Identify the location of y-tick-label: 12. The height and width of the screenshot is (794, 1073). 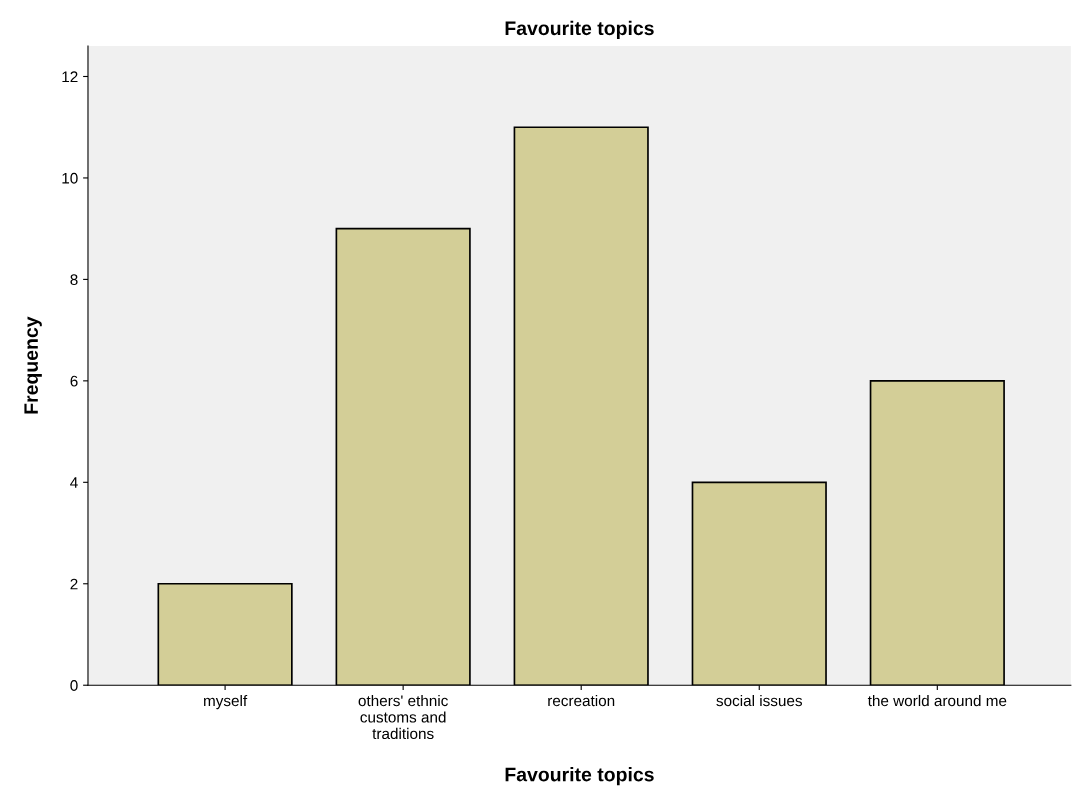
(70, 77).